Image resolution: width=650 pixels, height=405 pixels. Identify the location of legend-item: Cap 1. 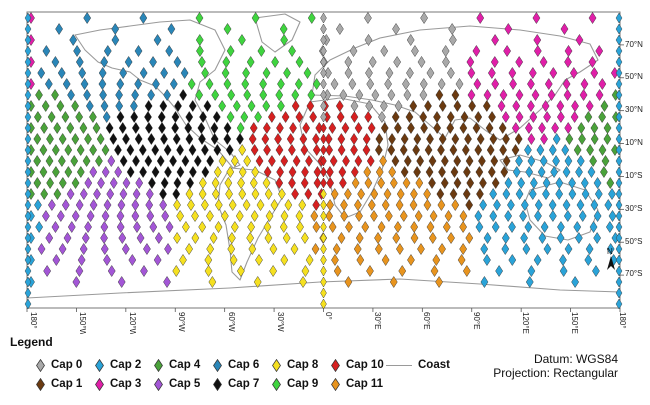
(59, 384).